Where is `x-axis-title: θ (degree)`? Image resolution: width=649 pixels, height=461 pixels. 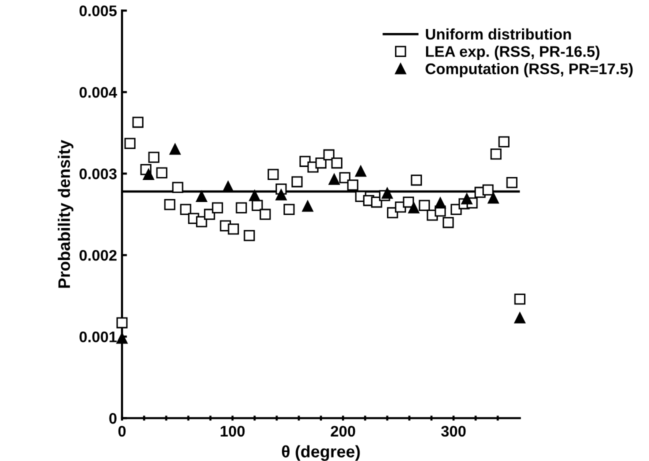
x-axis-title: θ (degree) is located at coordinates (321, 453).